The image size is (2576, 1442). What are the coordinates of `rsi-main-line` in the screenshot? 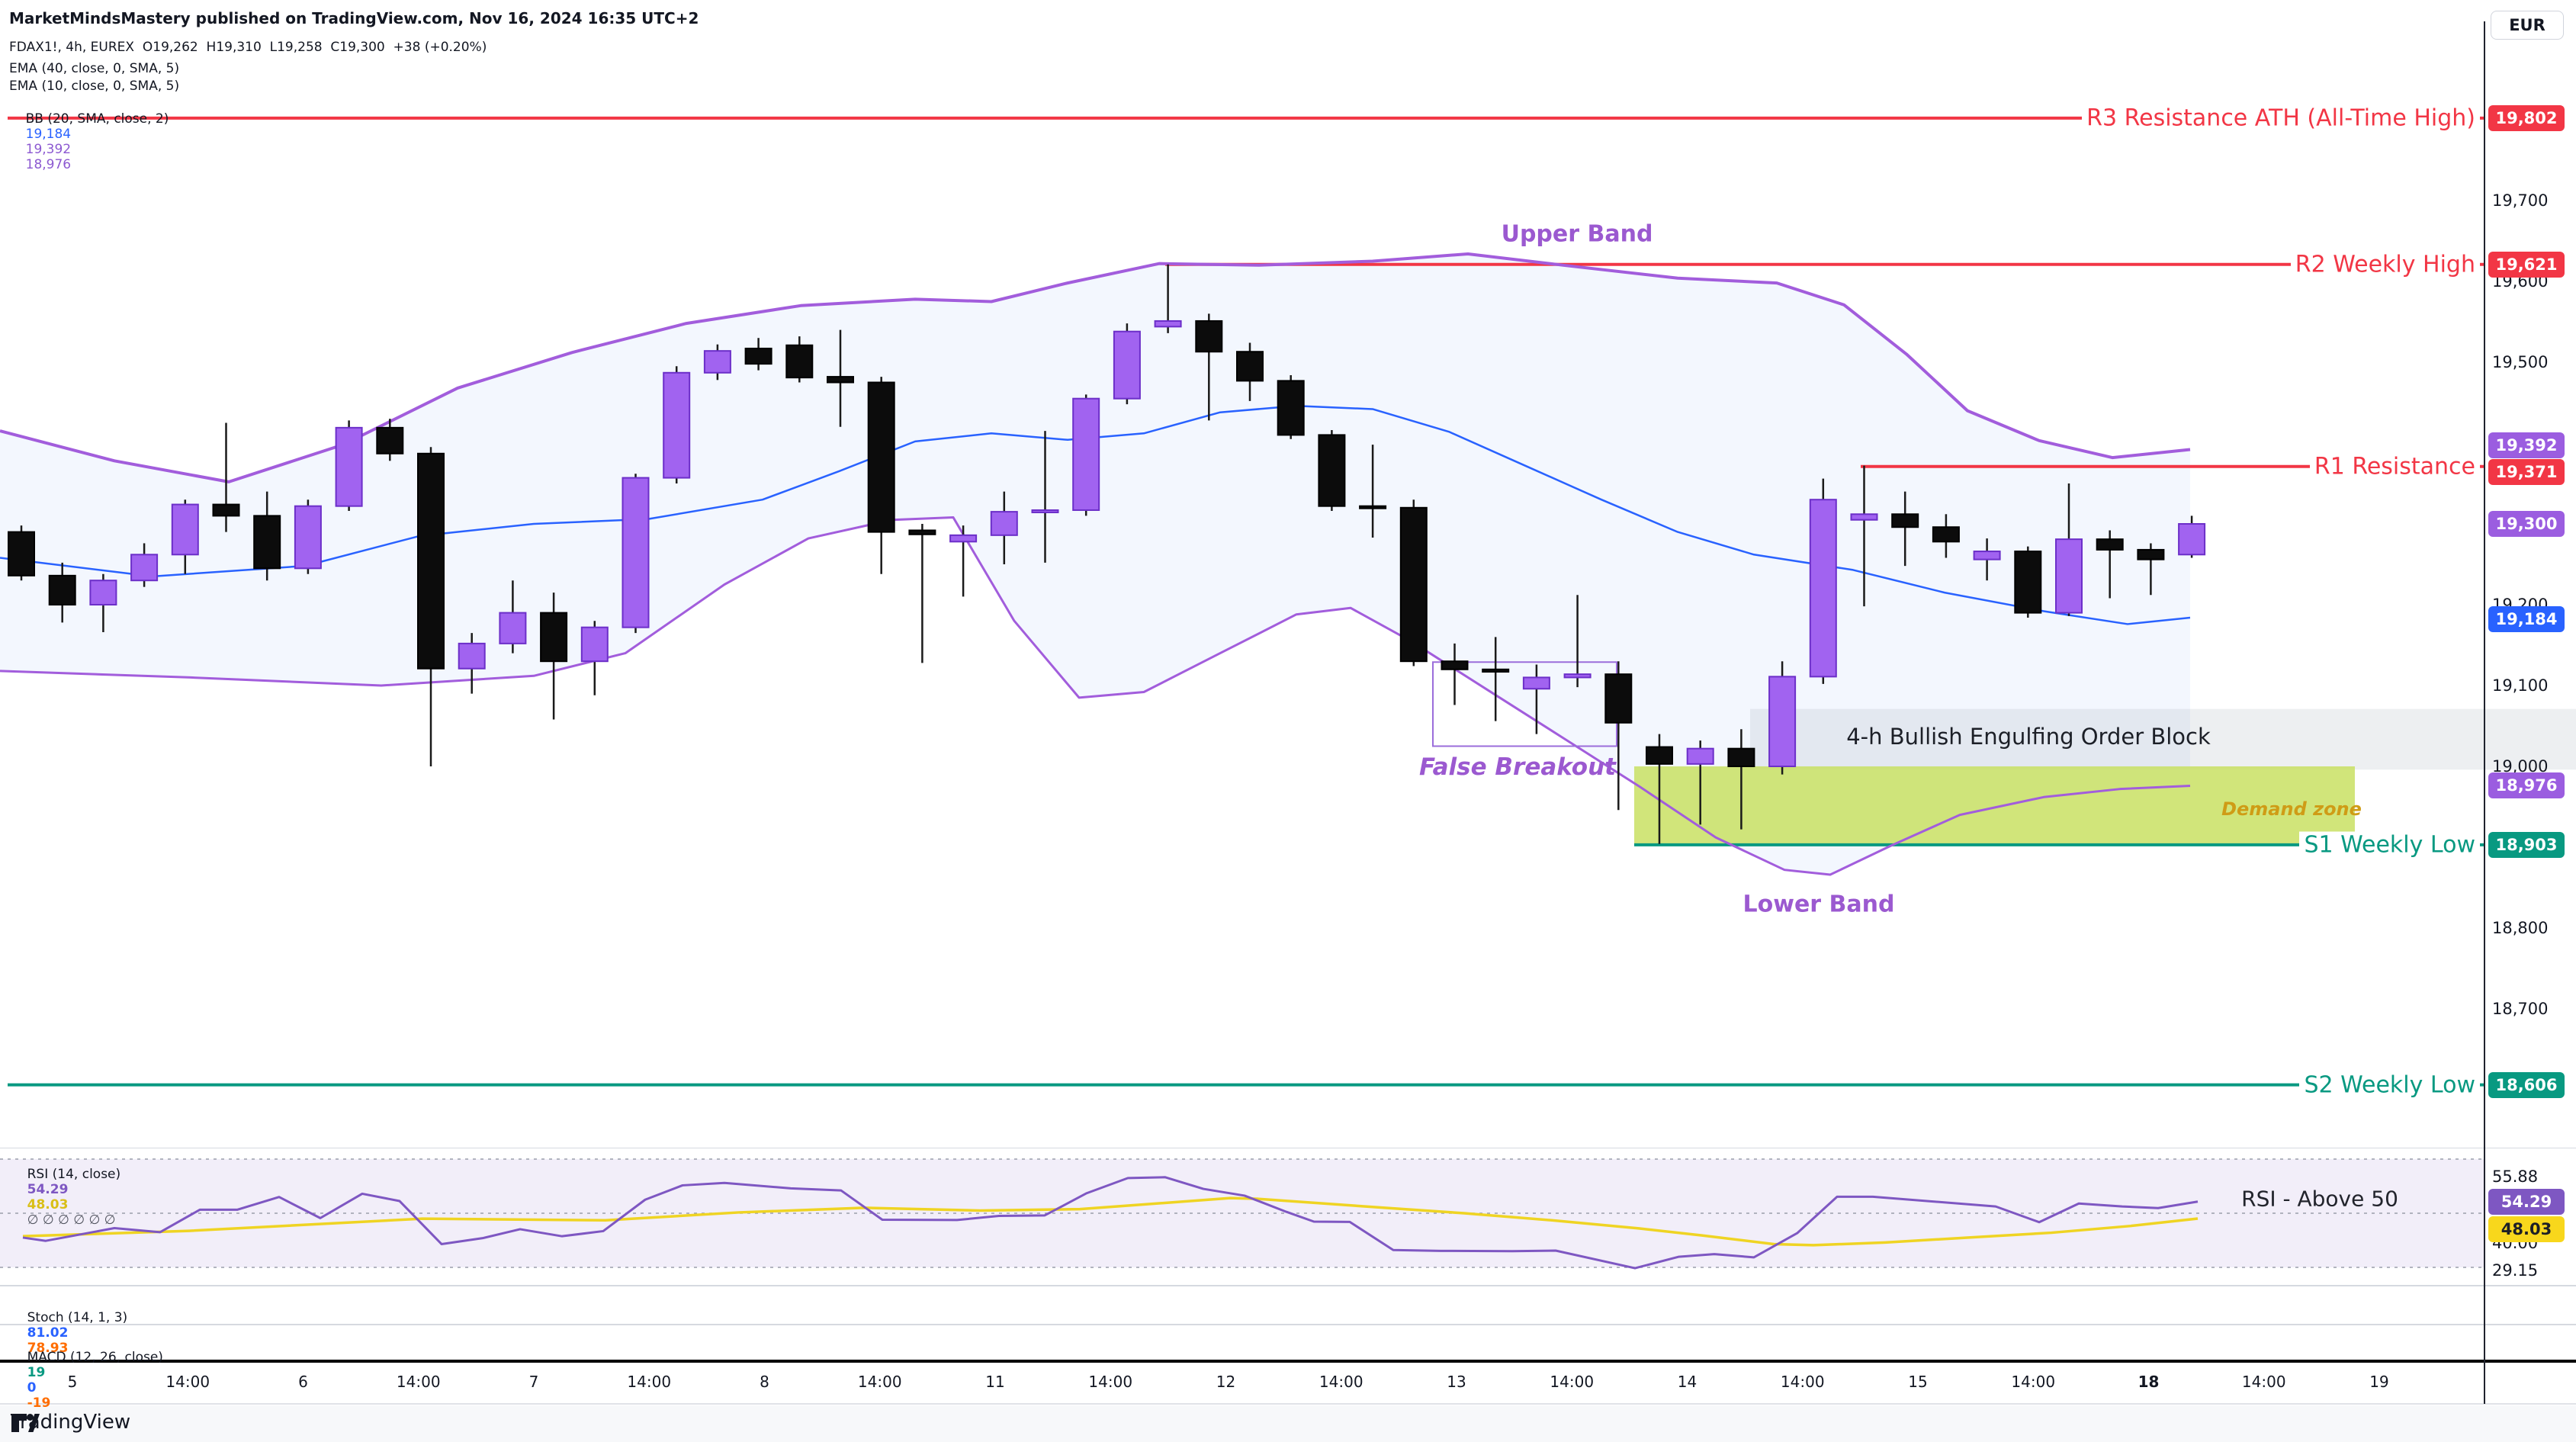 It's located at (1110, 1223).